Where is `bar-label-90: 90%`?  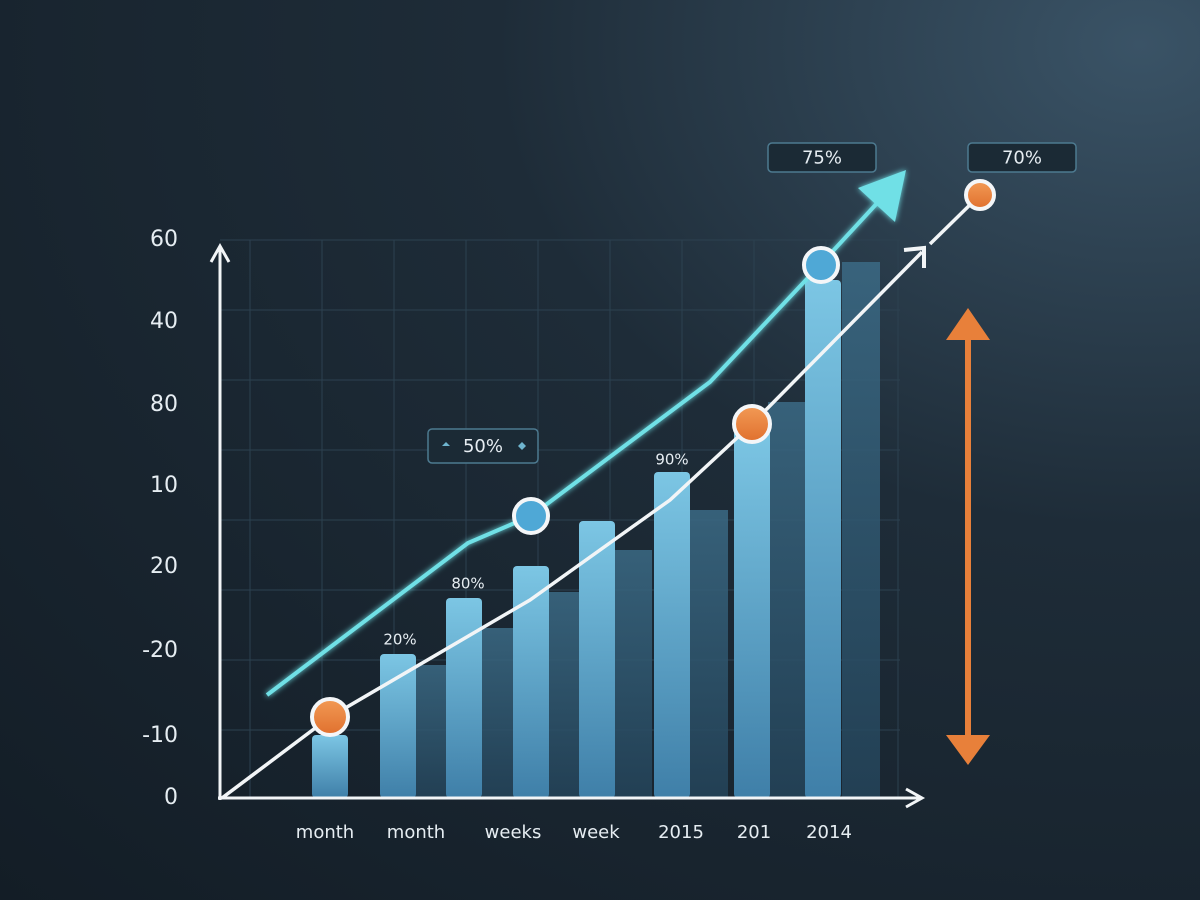 bar-label-90: 90% is located at coordinates (671, 460).